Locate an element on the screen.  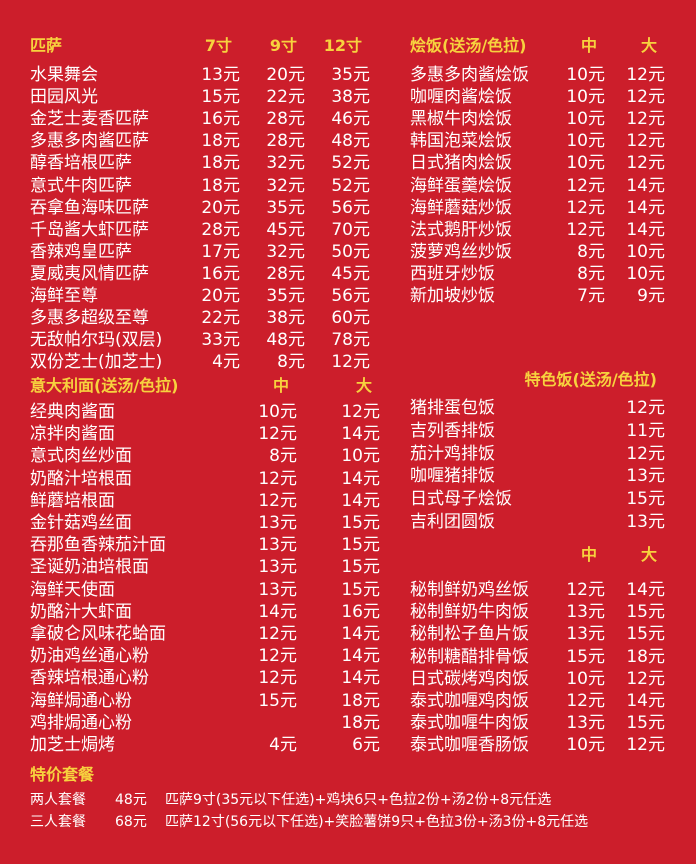
item-name: 双份芝士(加芝士) is located at coordinates (96, 362).